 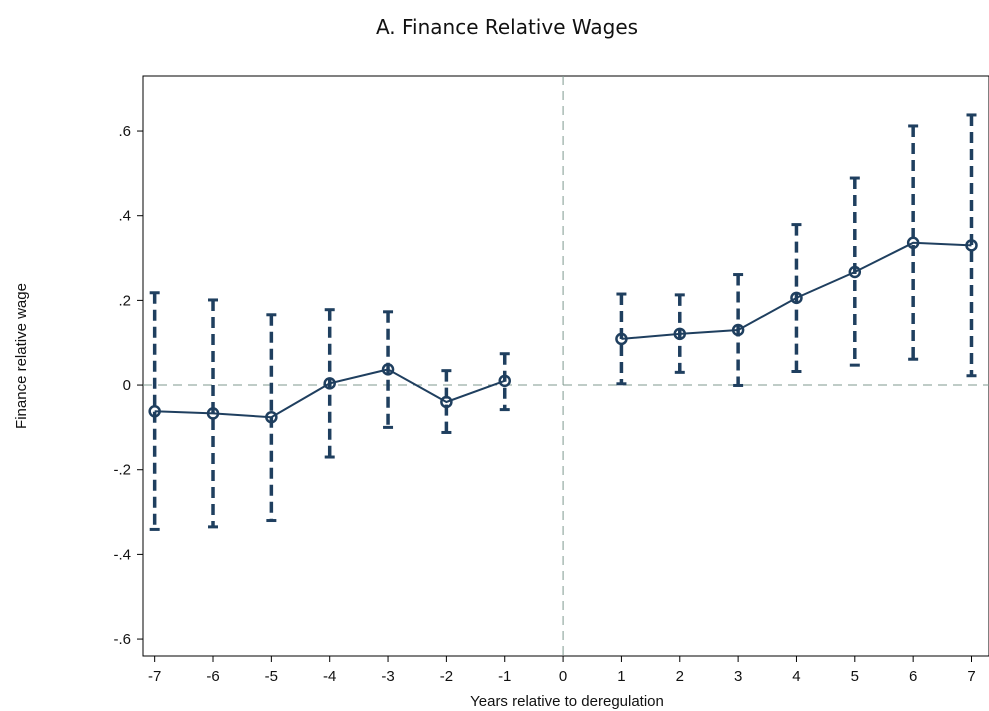 I want to click on y-axis: -.6 -.4 -.2 0 .2 .4 .6, so click(x=128, y=385).